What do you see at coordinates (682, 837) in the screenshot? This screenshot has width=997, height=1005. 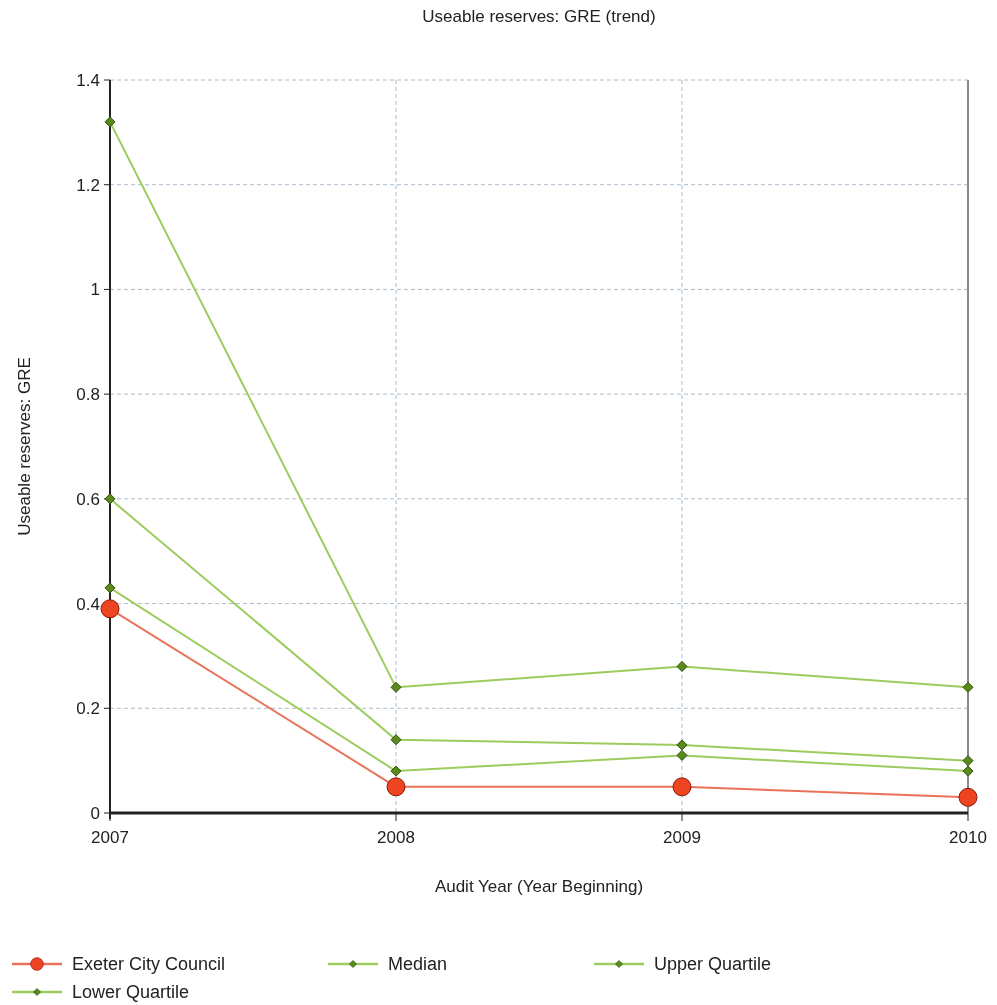 I see `x-tick-label: 2009` at bounding box center [682, 837].